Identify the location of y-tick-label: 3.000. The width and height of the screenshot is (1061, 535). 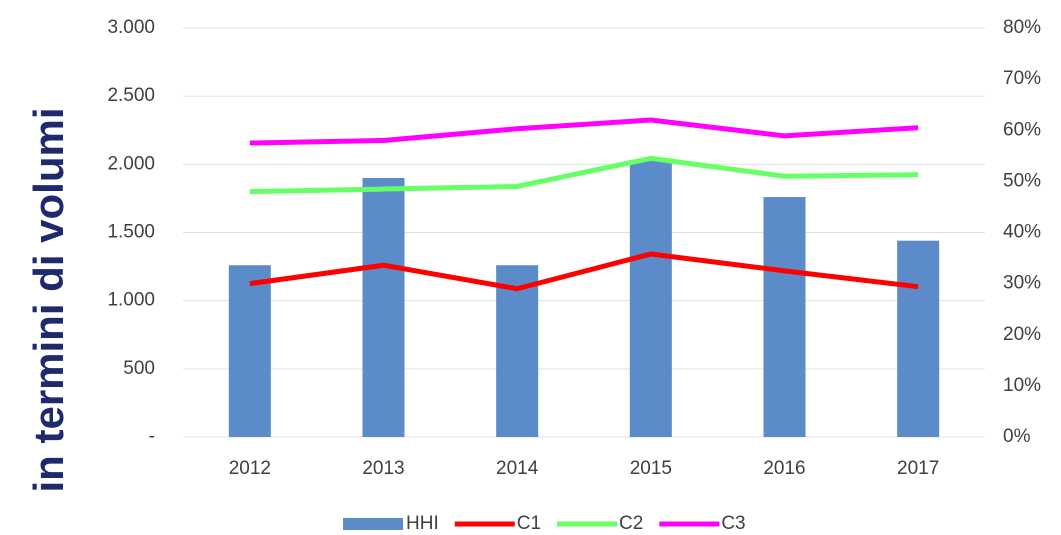
(131, 27).